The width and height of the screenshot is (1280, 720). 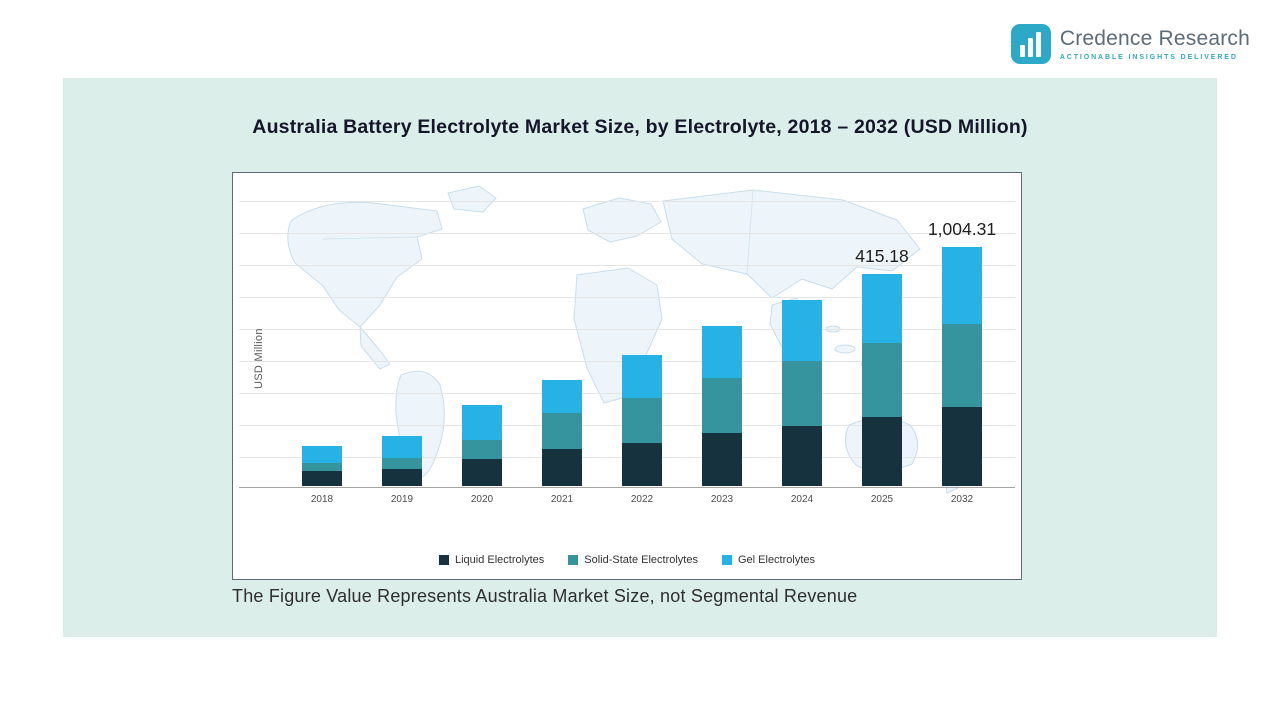 I want to click on x-tick-label: 2024, so click(x=802, y=499).